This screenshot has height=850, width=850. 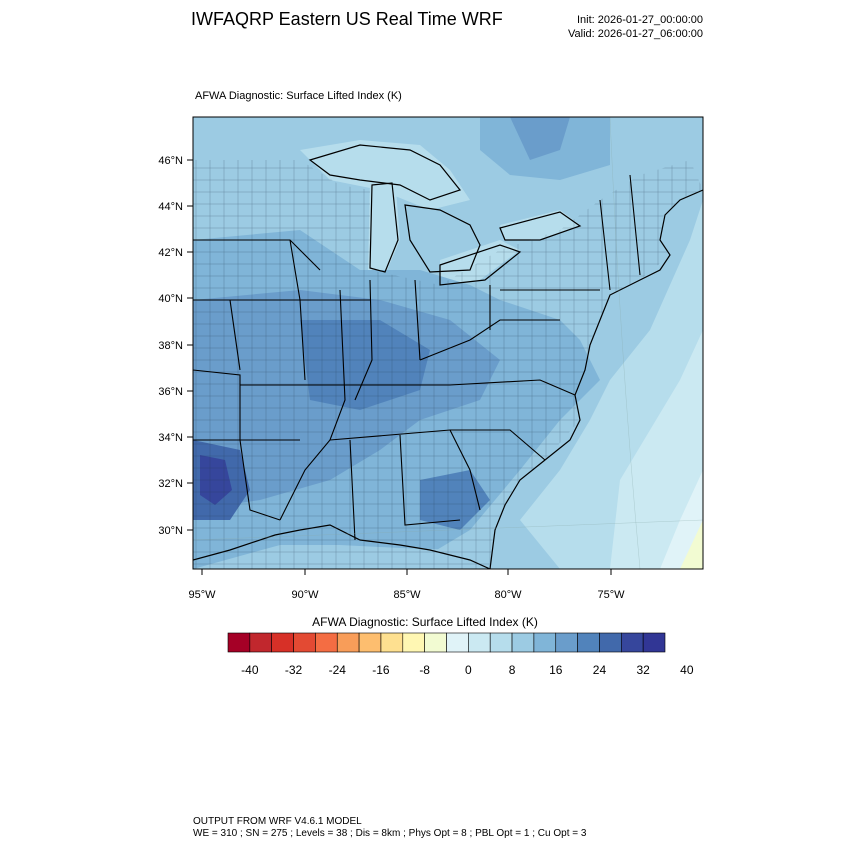 What do you see at coordinates (170, 346) in the screenshot?
I see `lat-tick-label: 38°N` at bounding box center [170, 346].